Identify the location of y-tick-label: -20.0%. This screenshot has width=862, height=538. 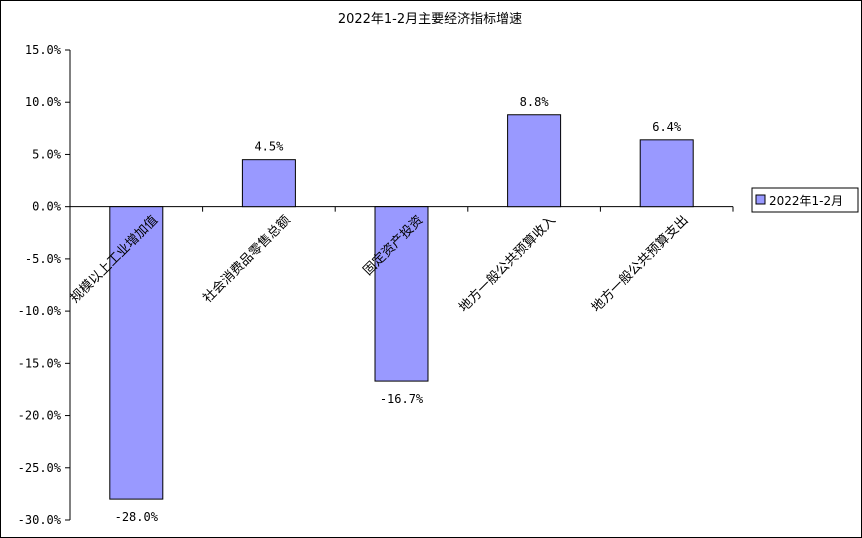
(40, 416).